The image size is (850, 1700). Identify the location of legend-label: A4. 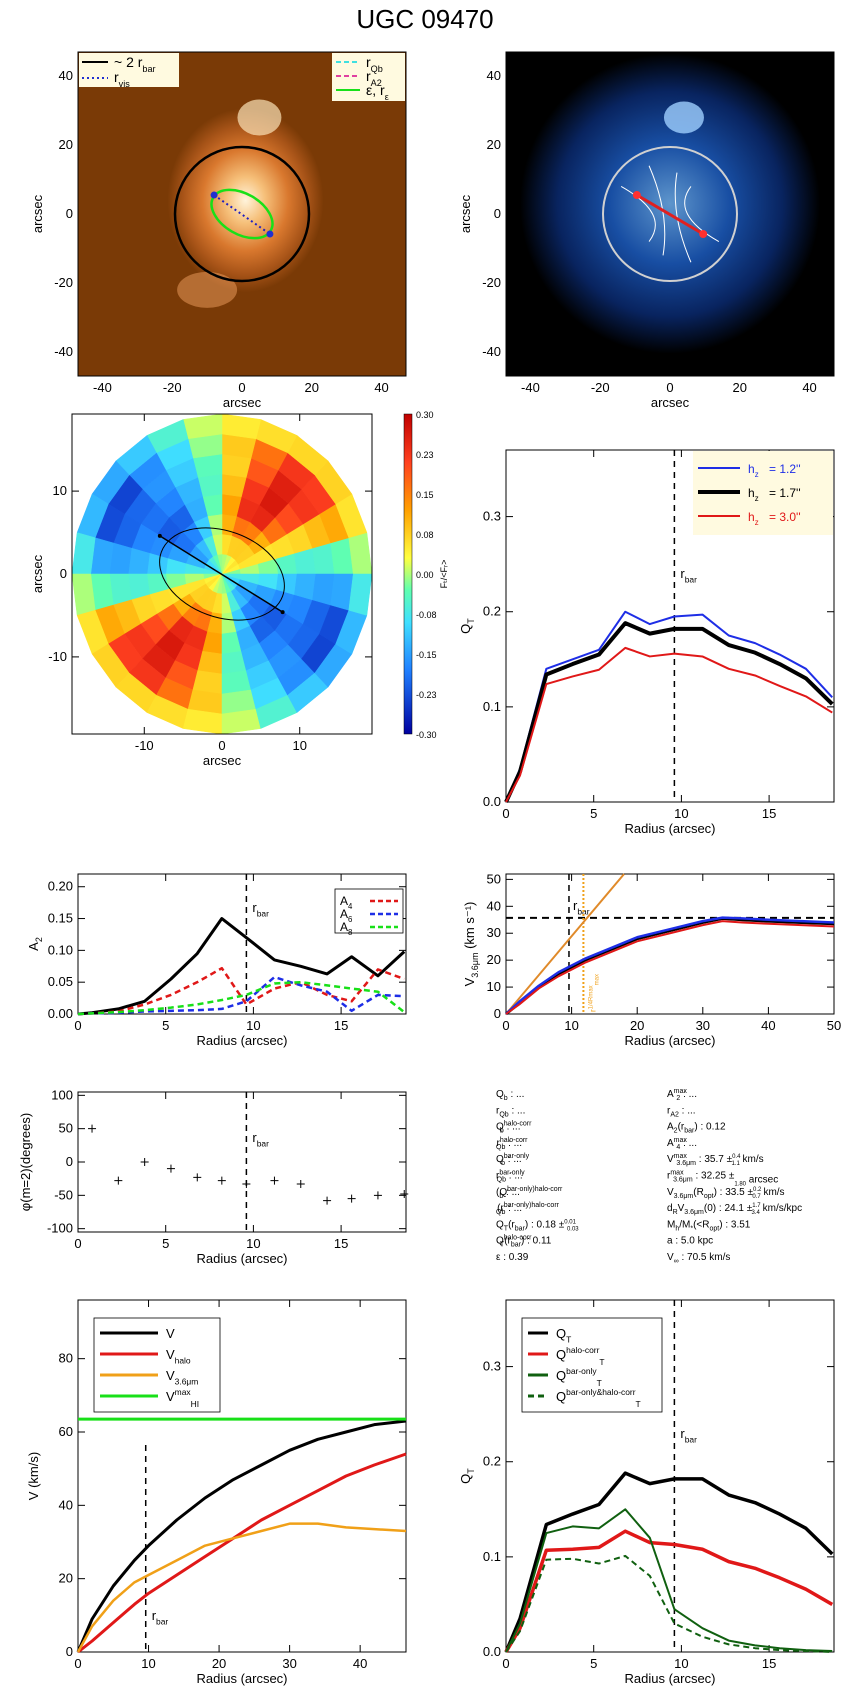
(346, 902).